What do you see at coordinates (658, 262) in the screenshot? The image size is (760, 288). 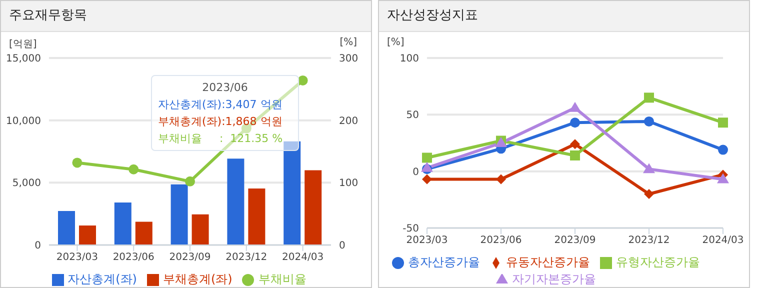 I see `legend-label: 유형자산증가율` at bounding box center [658, 262].